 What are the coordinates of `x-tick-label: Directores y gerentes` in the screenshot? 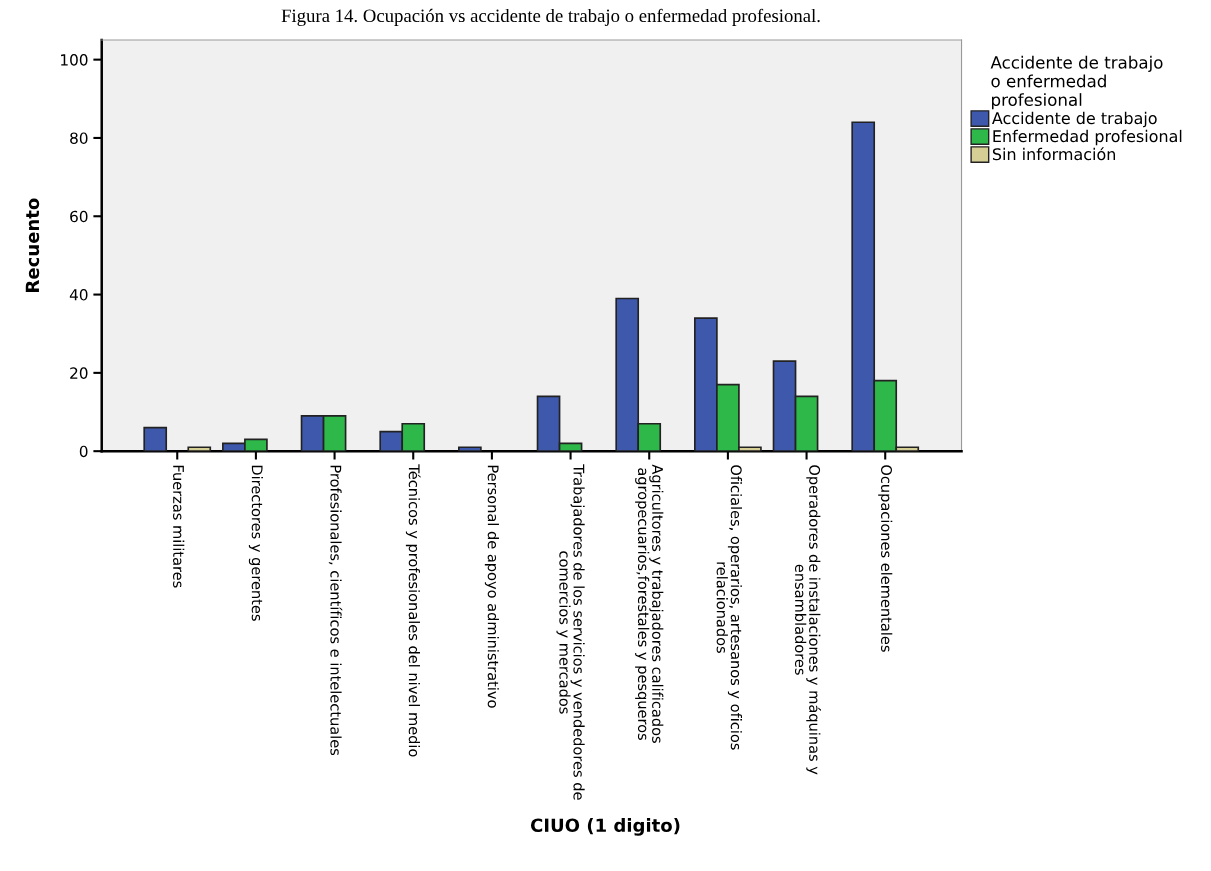 It's located at (255, 543).